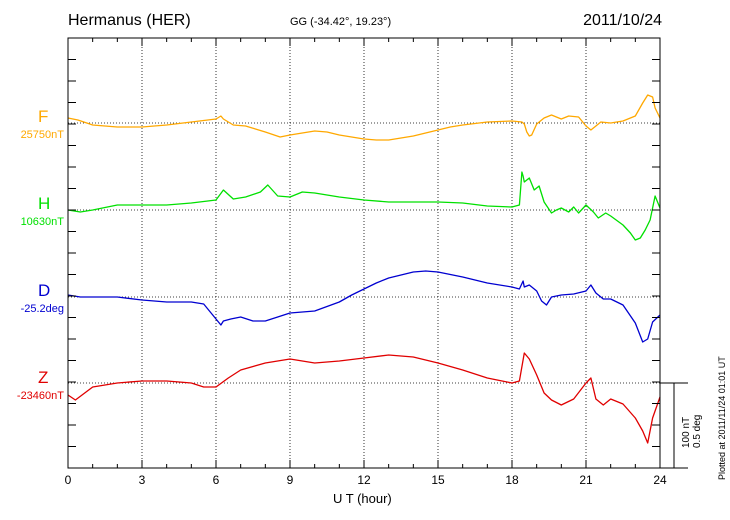  I want to click on component-baseline-H: 10630nT, so click(42, 222).